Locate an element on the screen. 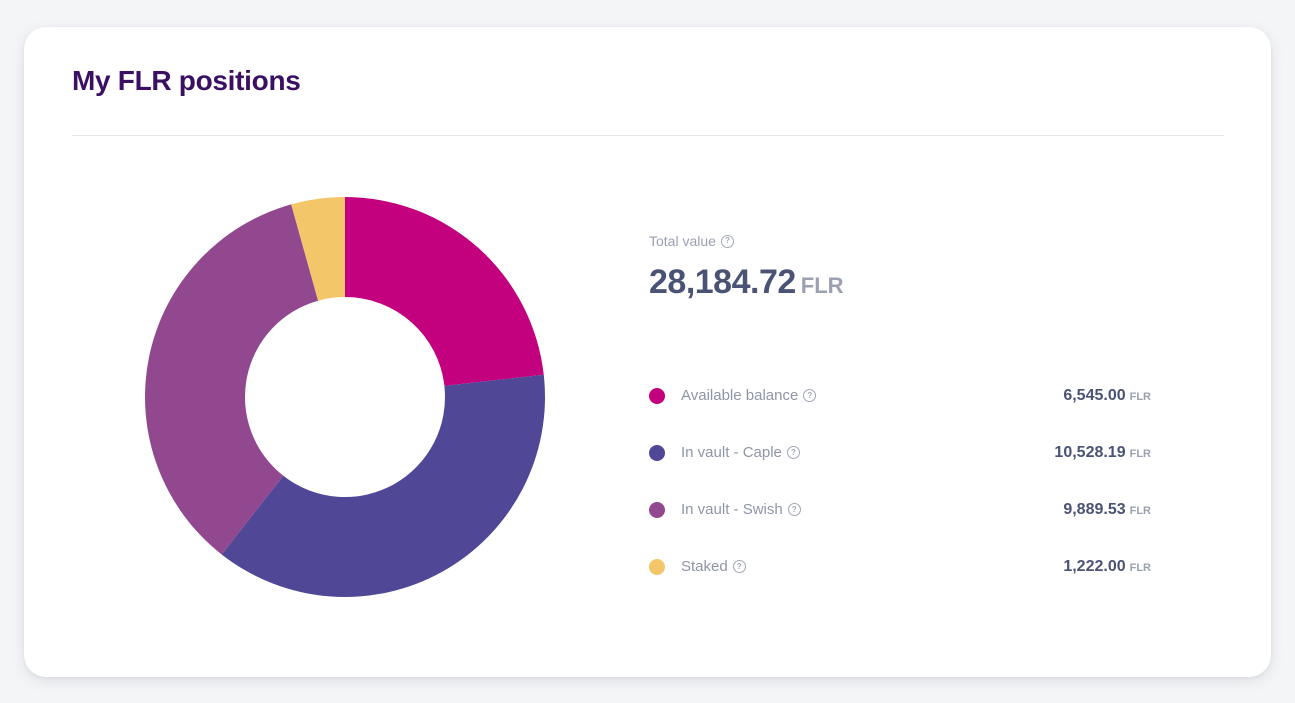 The height and width of the screenshot is (703, 1295). legend-item: Available balance? 6,545.00 FLR is located at coordinates (900, 395).